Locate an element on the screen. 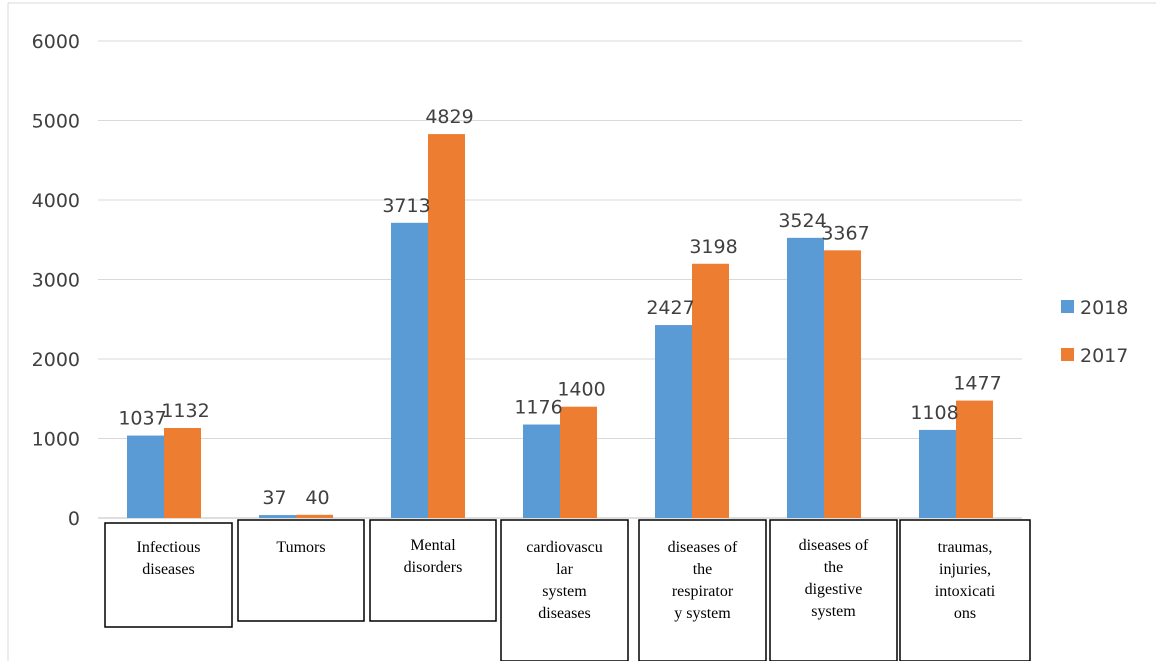 The width and height of the screenshot is (1156, 665). category-label: digestive is located at coordinates (834, 589).